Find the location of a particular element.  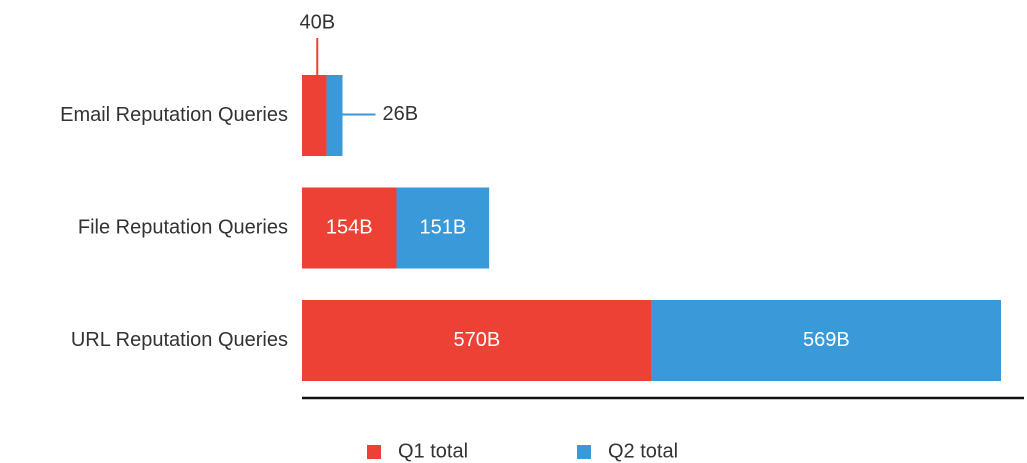

category-label: URL Reputation Queries is located at coordinates (179, 340).